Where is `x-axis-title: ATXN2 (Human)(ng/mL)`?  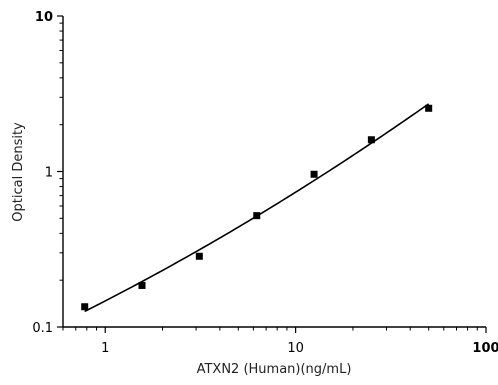 x-axis-title: ATXN2 (Human)(ng/mL) is located at coordinates (274, 369).